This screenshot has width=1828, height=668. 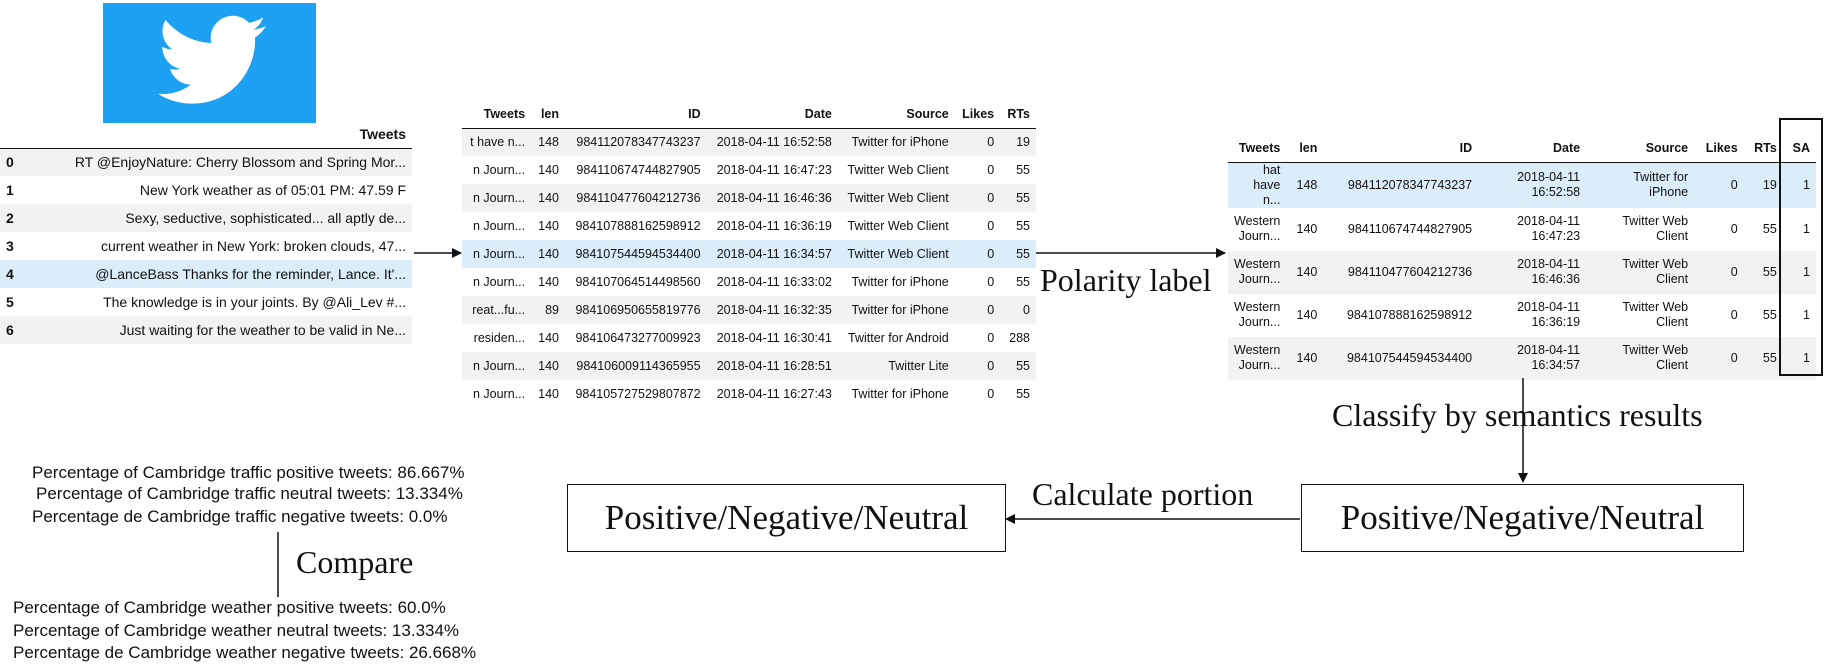 What do you see at coordinates (896, 310) in the screenshot?
I see `tweet-source: Twitter for iPhone` at bounding box center [896, 310].